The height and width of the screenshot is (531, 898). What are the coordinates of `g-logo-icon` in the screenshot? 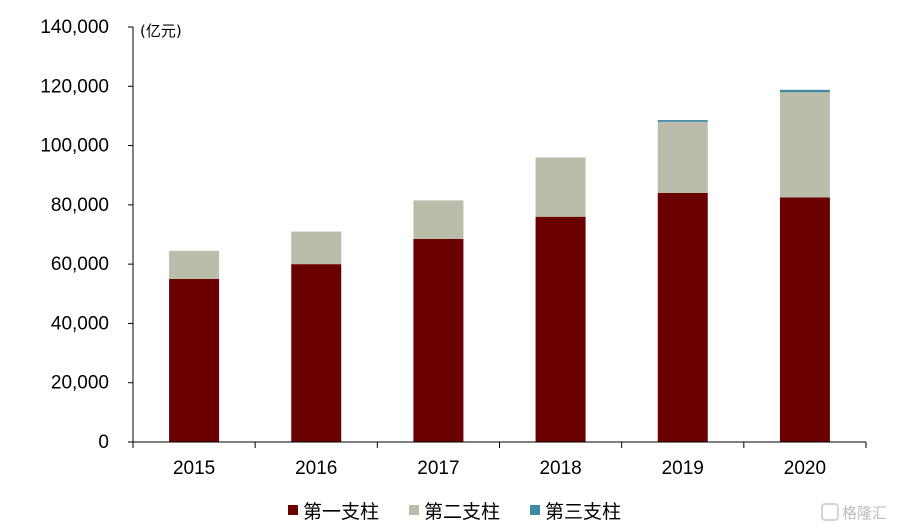 It's located at (830, 512).